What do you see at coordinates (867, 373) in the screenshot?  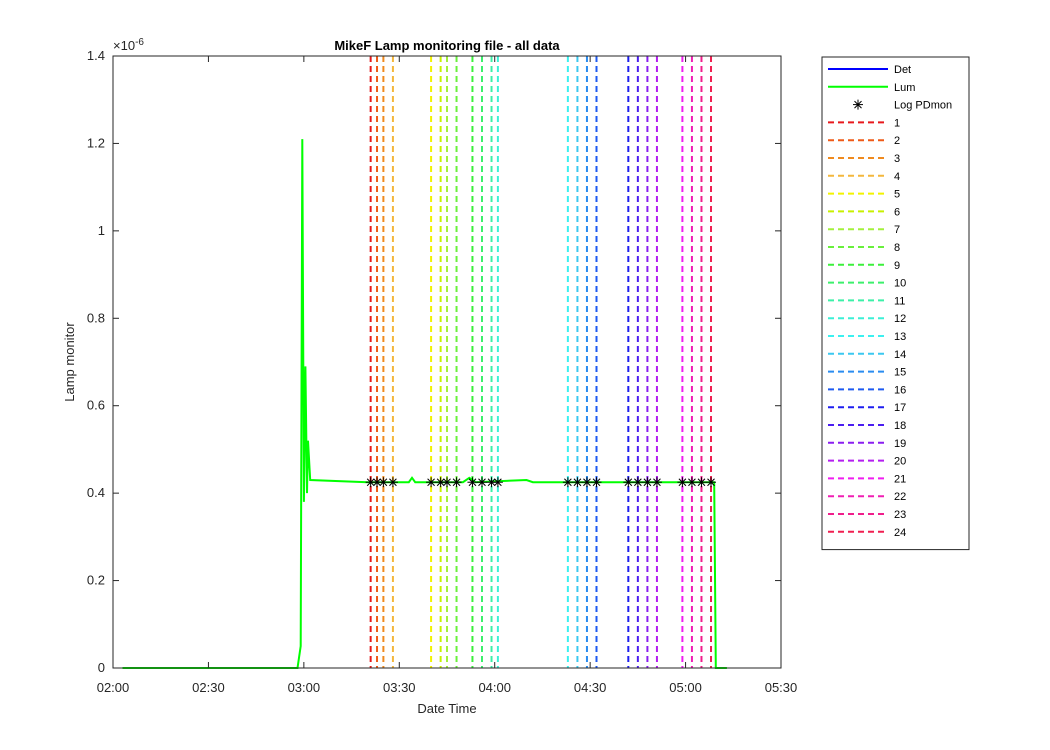 I see `legend-entry-15: 15` at bounding box center [867, 373].